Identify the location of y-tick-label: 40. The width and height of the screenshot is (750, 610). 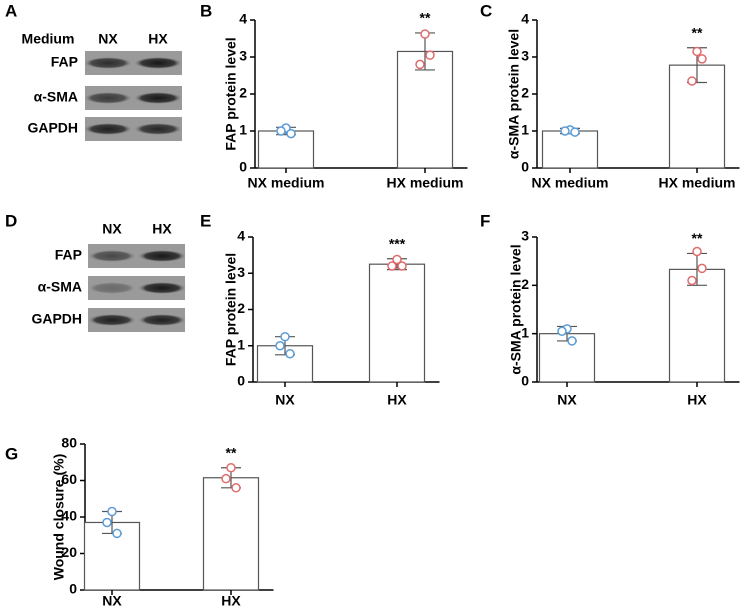
(69, 516).